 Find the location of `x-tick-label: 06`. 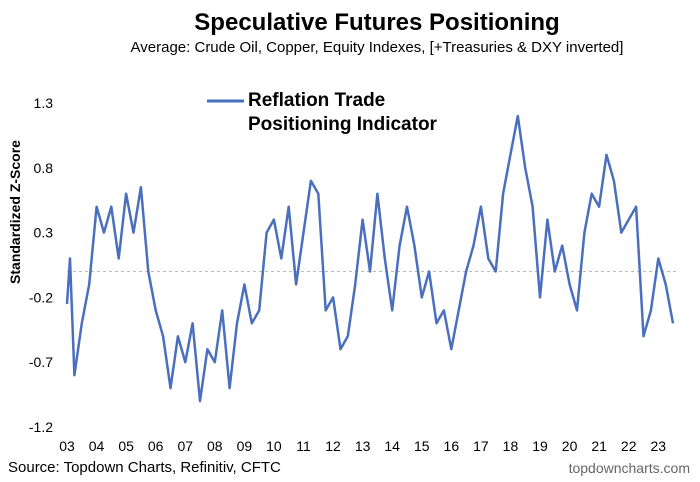

x-tick-label: 06 is located at coordinates (156, 446).